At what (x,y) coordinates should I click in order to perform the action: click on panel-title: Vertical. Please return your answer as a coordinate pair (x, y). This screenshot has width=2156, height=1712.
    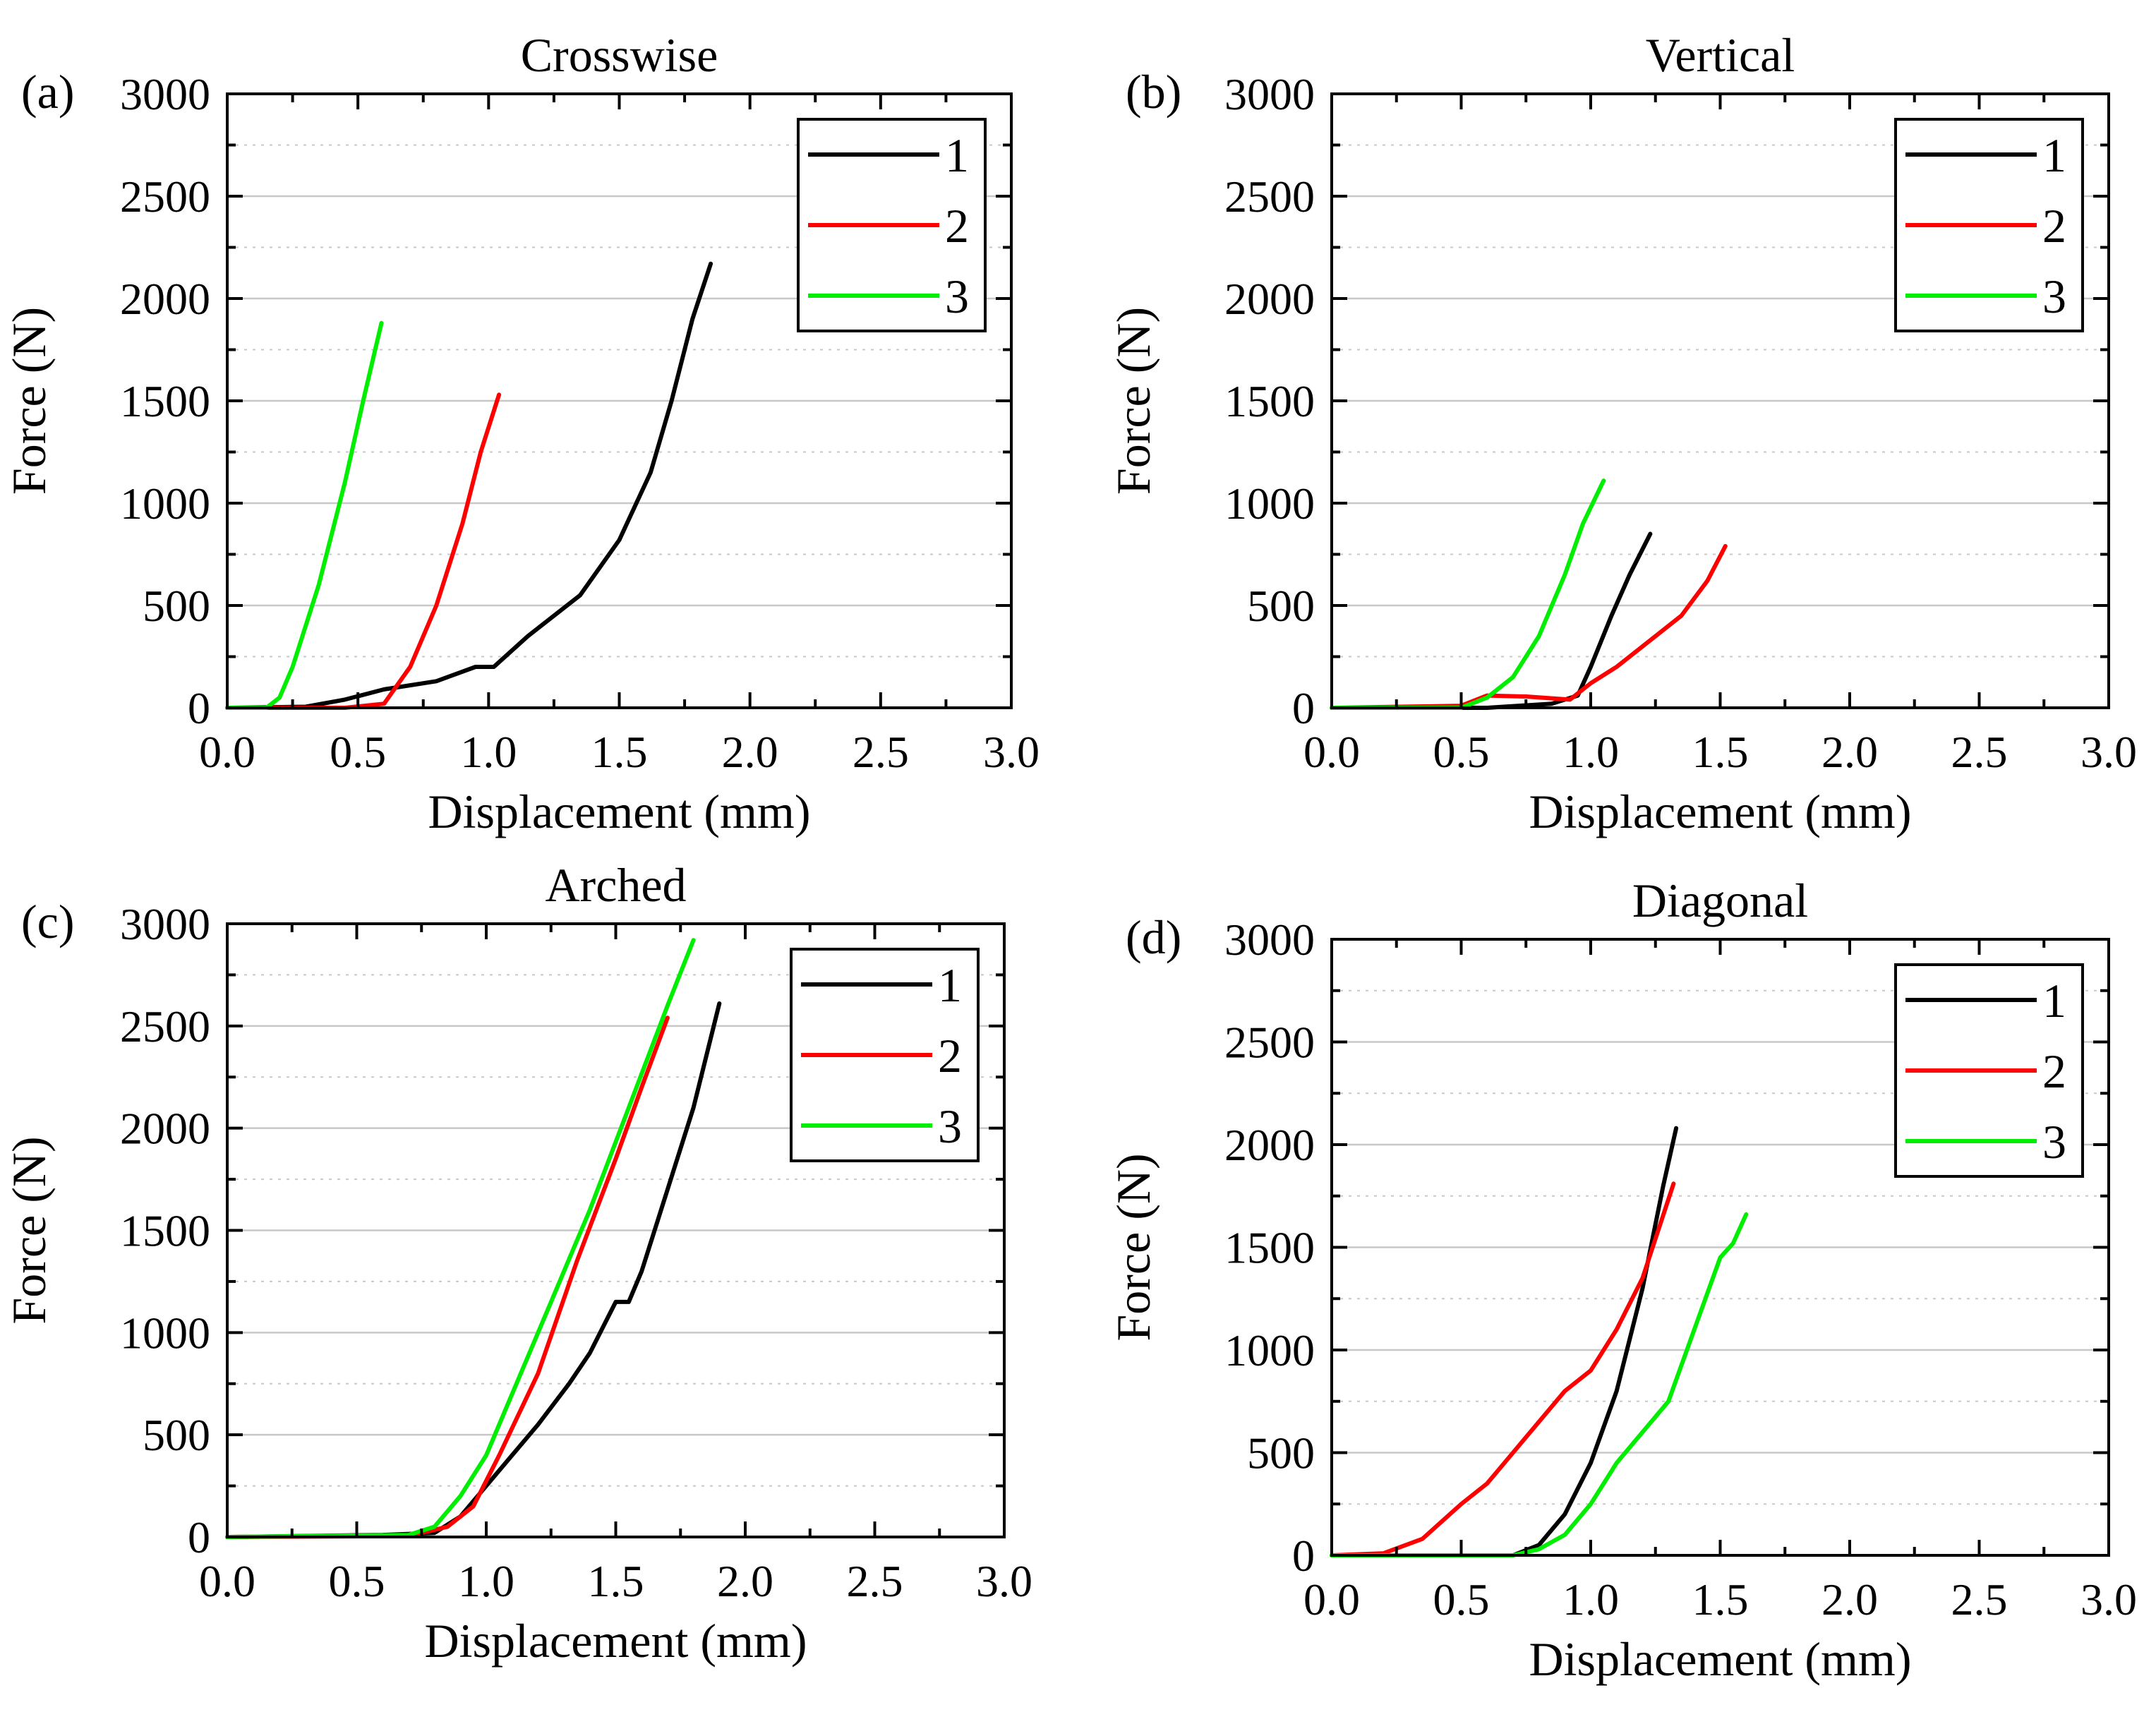
    Looking at the image, I should click on (1721, 55).